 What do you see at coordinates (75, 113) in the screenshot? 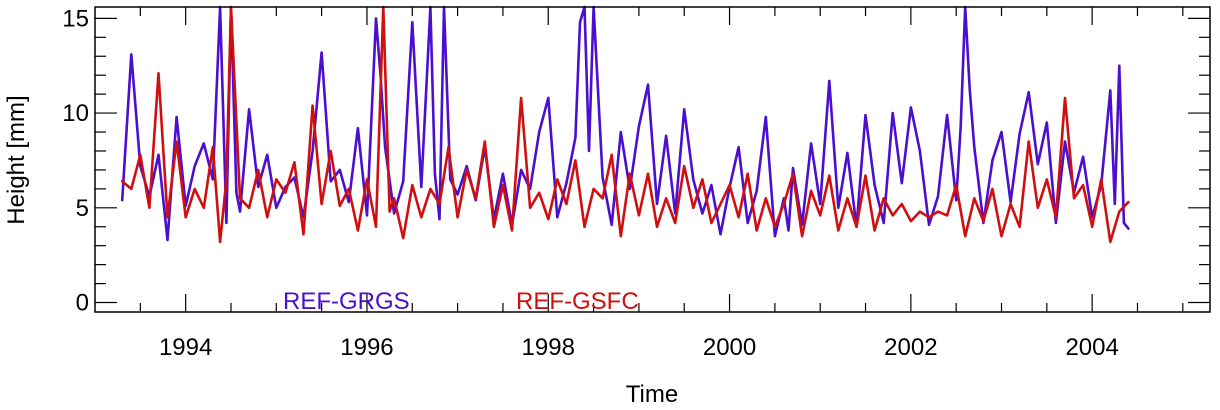
I see `y-tick-label: 10` at bounding box center [75, 113].